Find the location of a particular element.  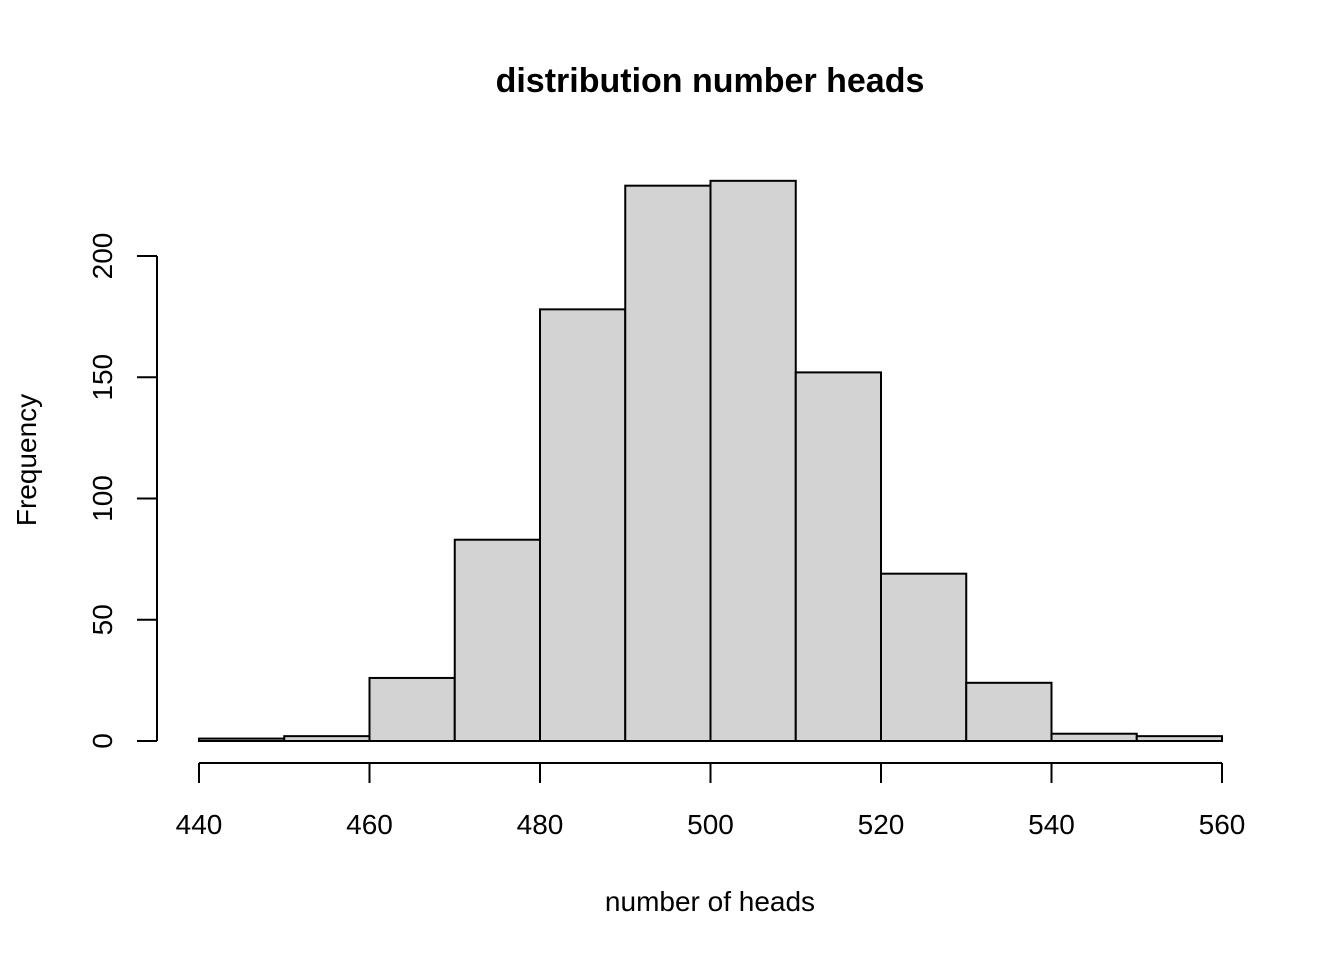

x-axis-label: number of heads is located at coordinates (710, 901).